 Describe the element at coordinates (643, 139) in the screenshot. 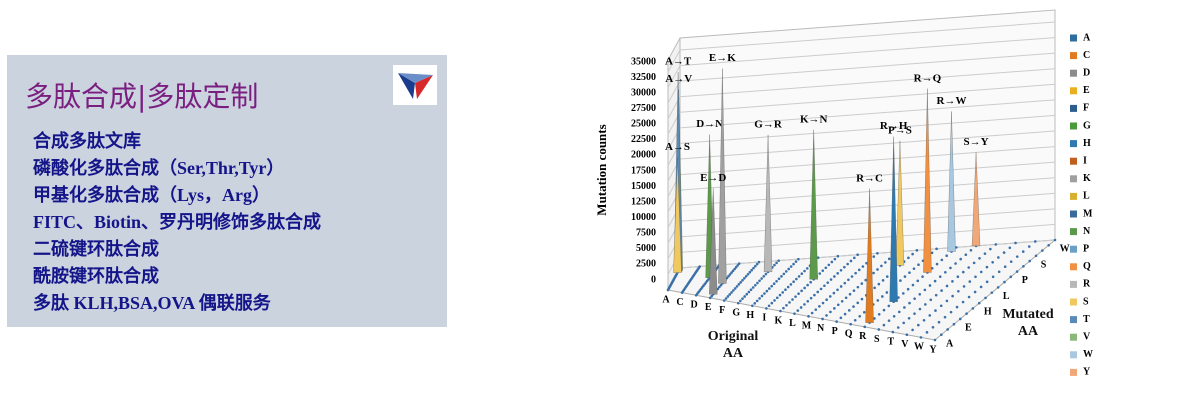

I see `y-tick-label: 22500` at that location.